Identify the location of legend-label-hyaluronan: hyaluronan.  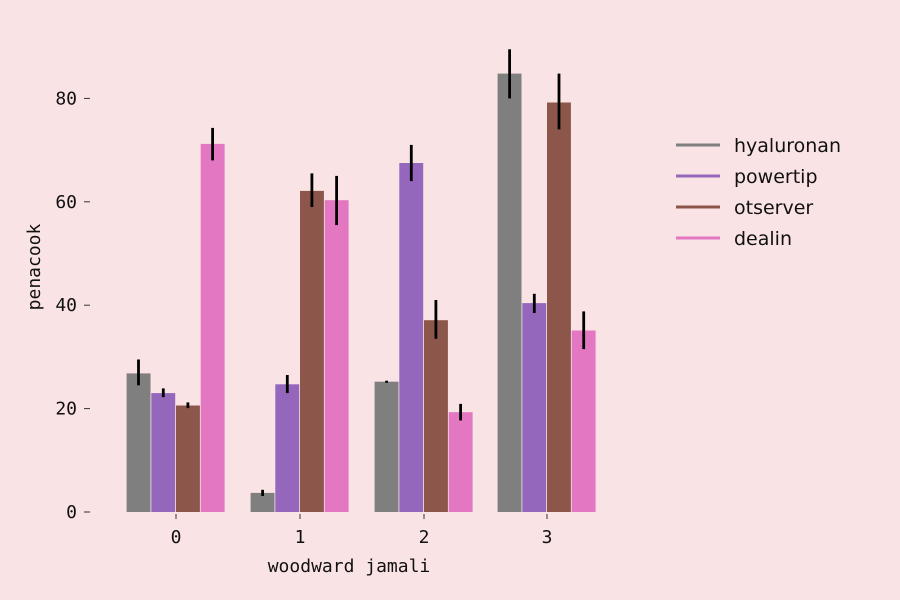
(787, 146).